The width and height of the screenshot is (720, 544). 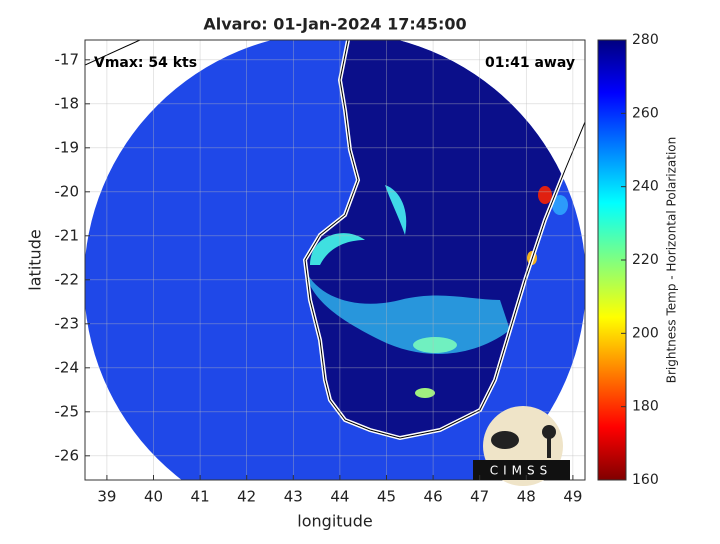 I want to click on y-tick-label: -26, so click(x=67, y=455).